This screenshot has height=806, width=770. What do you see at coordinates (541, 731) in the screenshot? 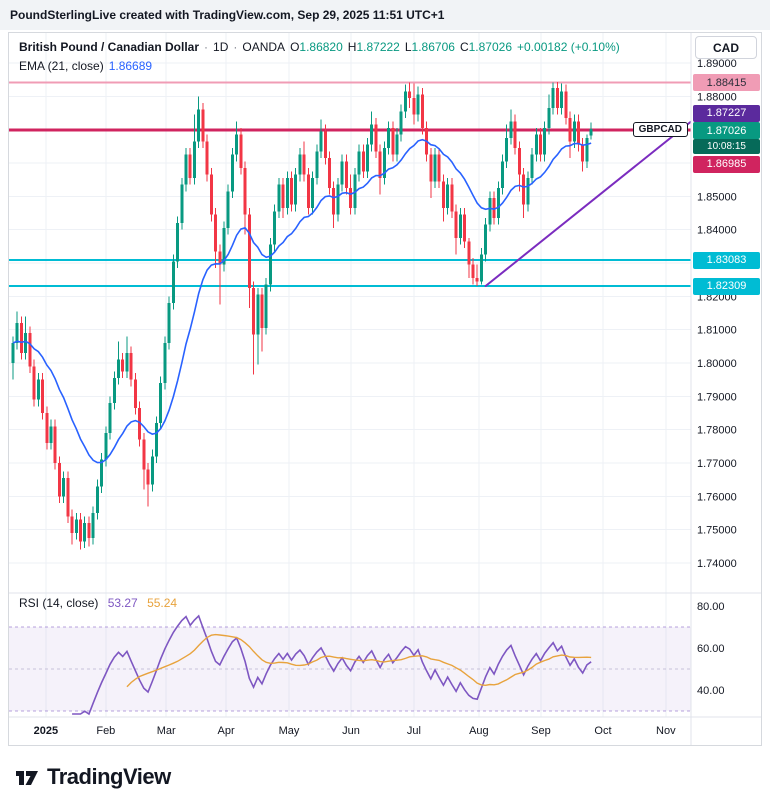
I see `time-tick-label: Sep` at bounding box center [541, 731].